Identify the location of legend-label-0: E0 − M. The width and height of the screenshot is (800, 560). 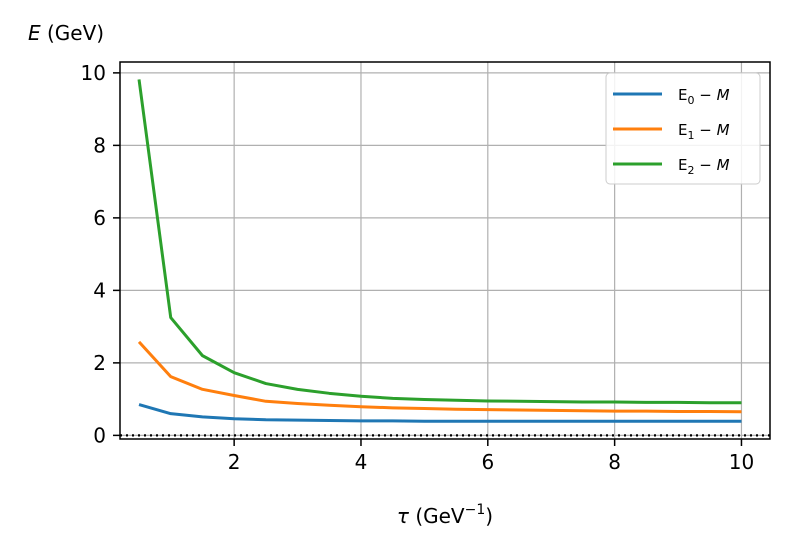
(704, 96).